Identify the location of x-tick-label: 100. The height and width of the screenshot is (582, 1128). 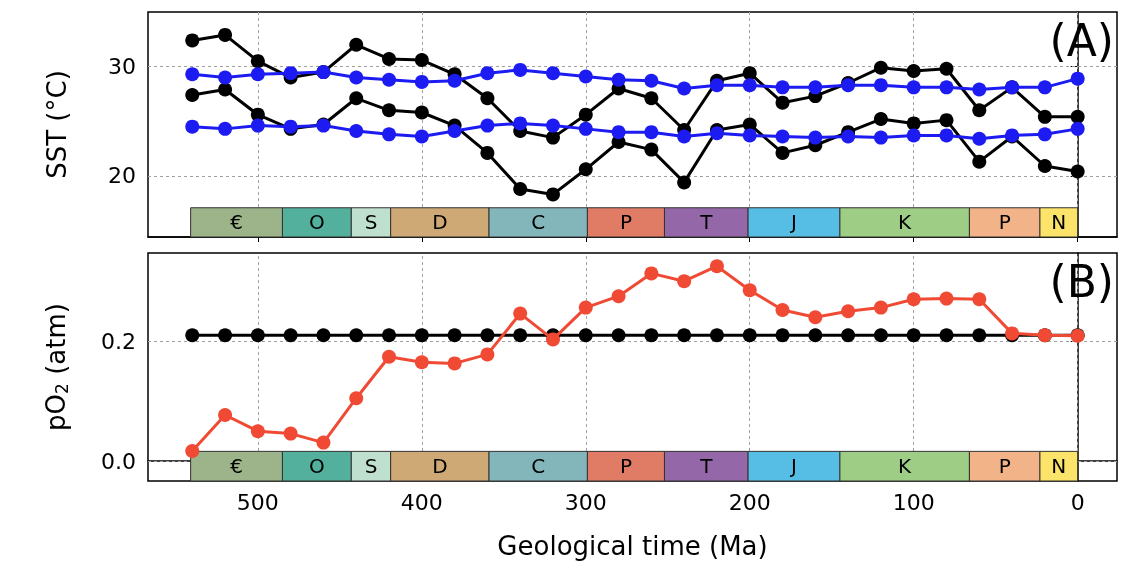
(913, 502).